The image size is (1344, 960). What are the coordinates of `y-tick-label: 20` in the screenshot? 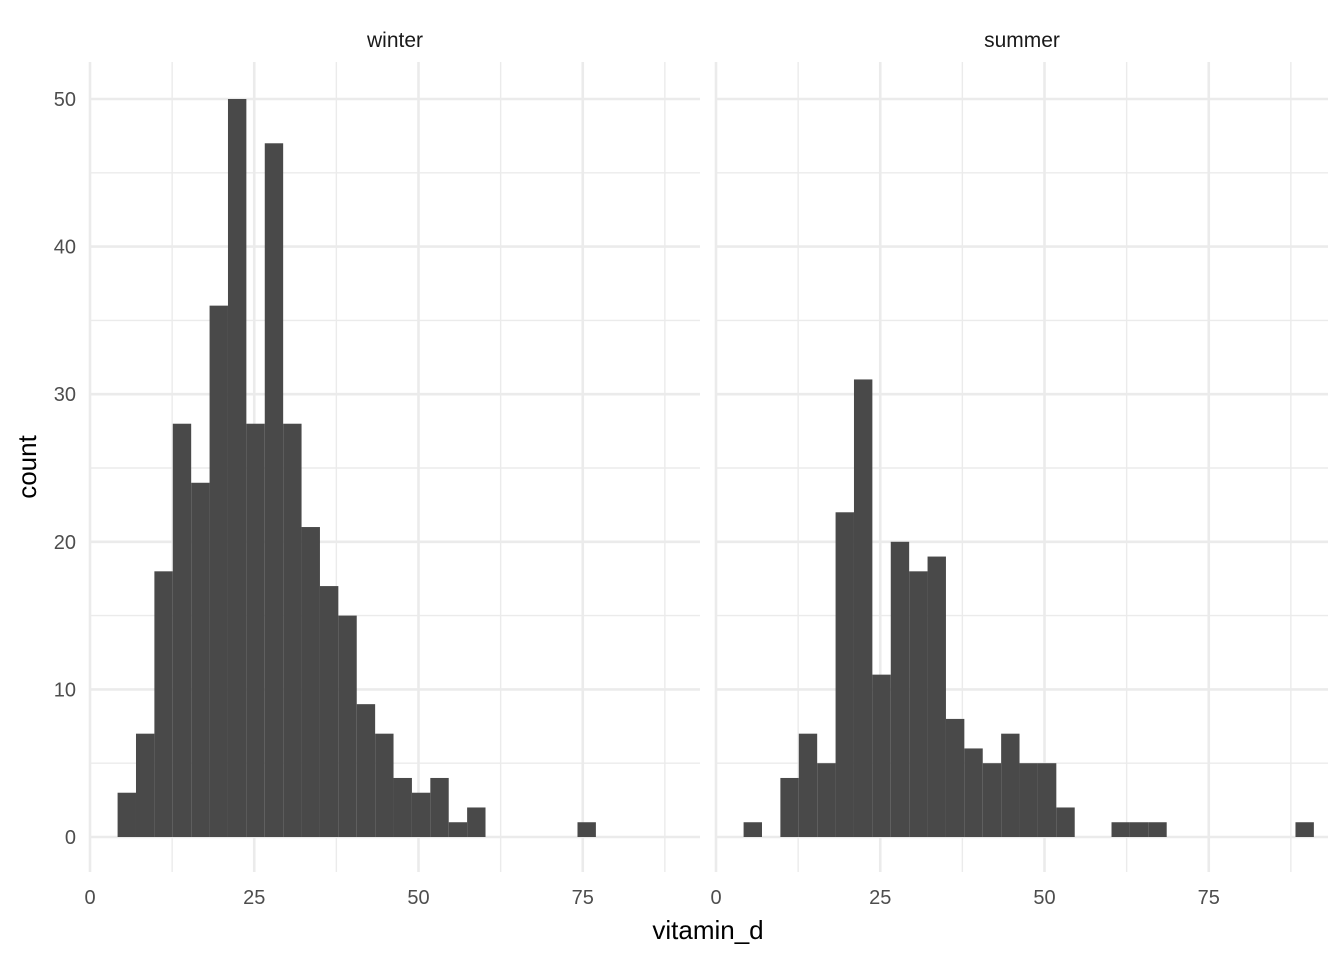 It's located at (65, 543).